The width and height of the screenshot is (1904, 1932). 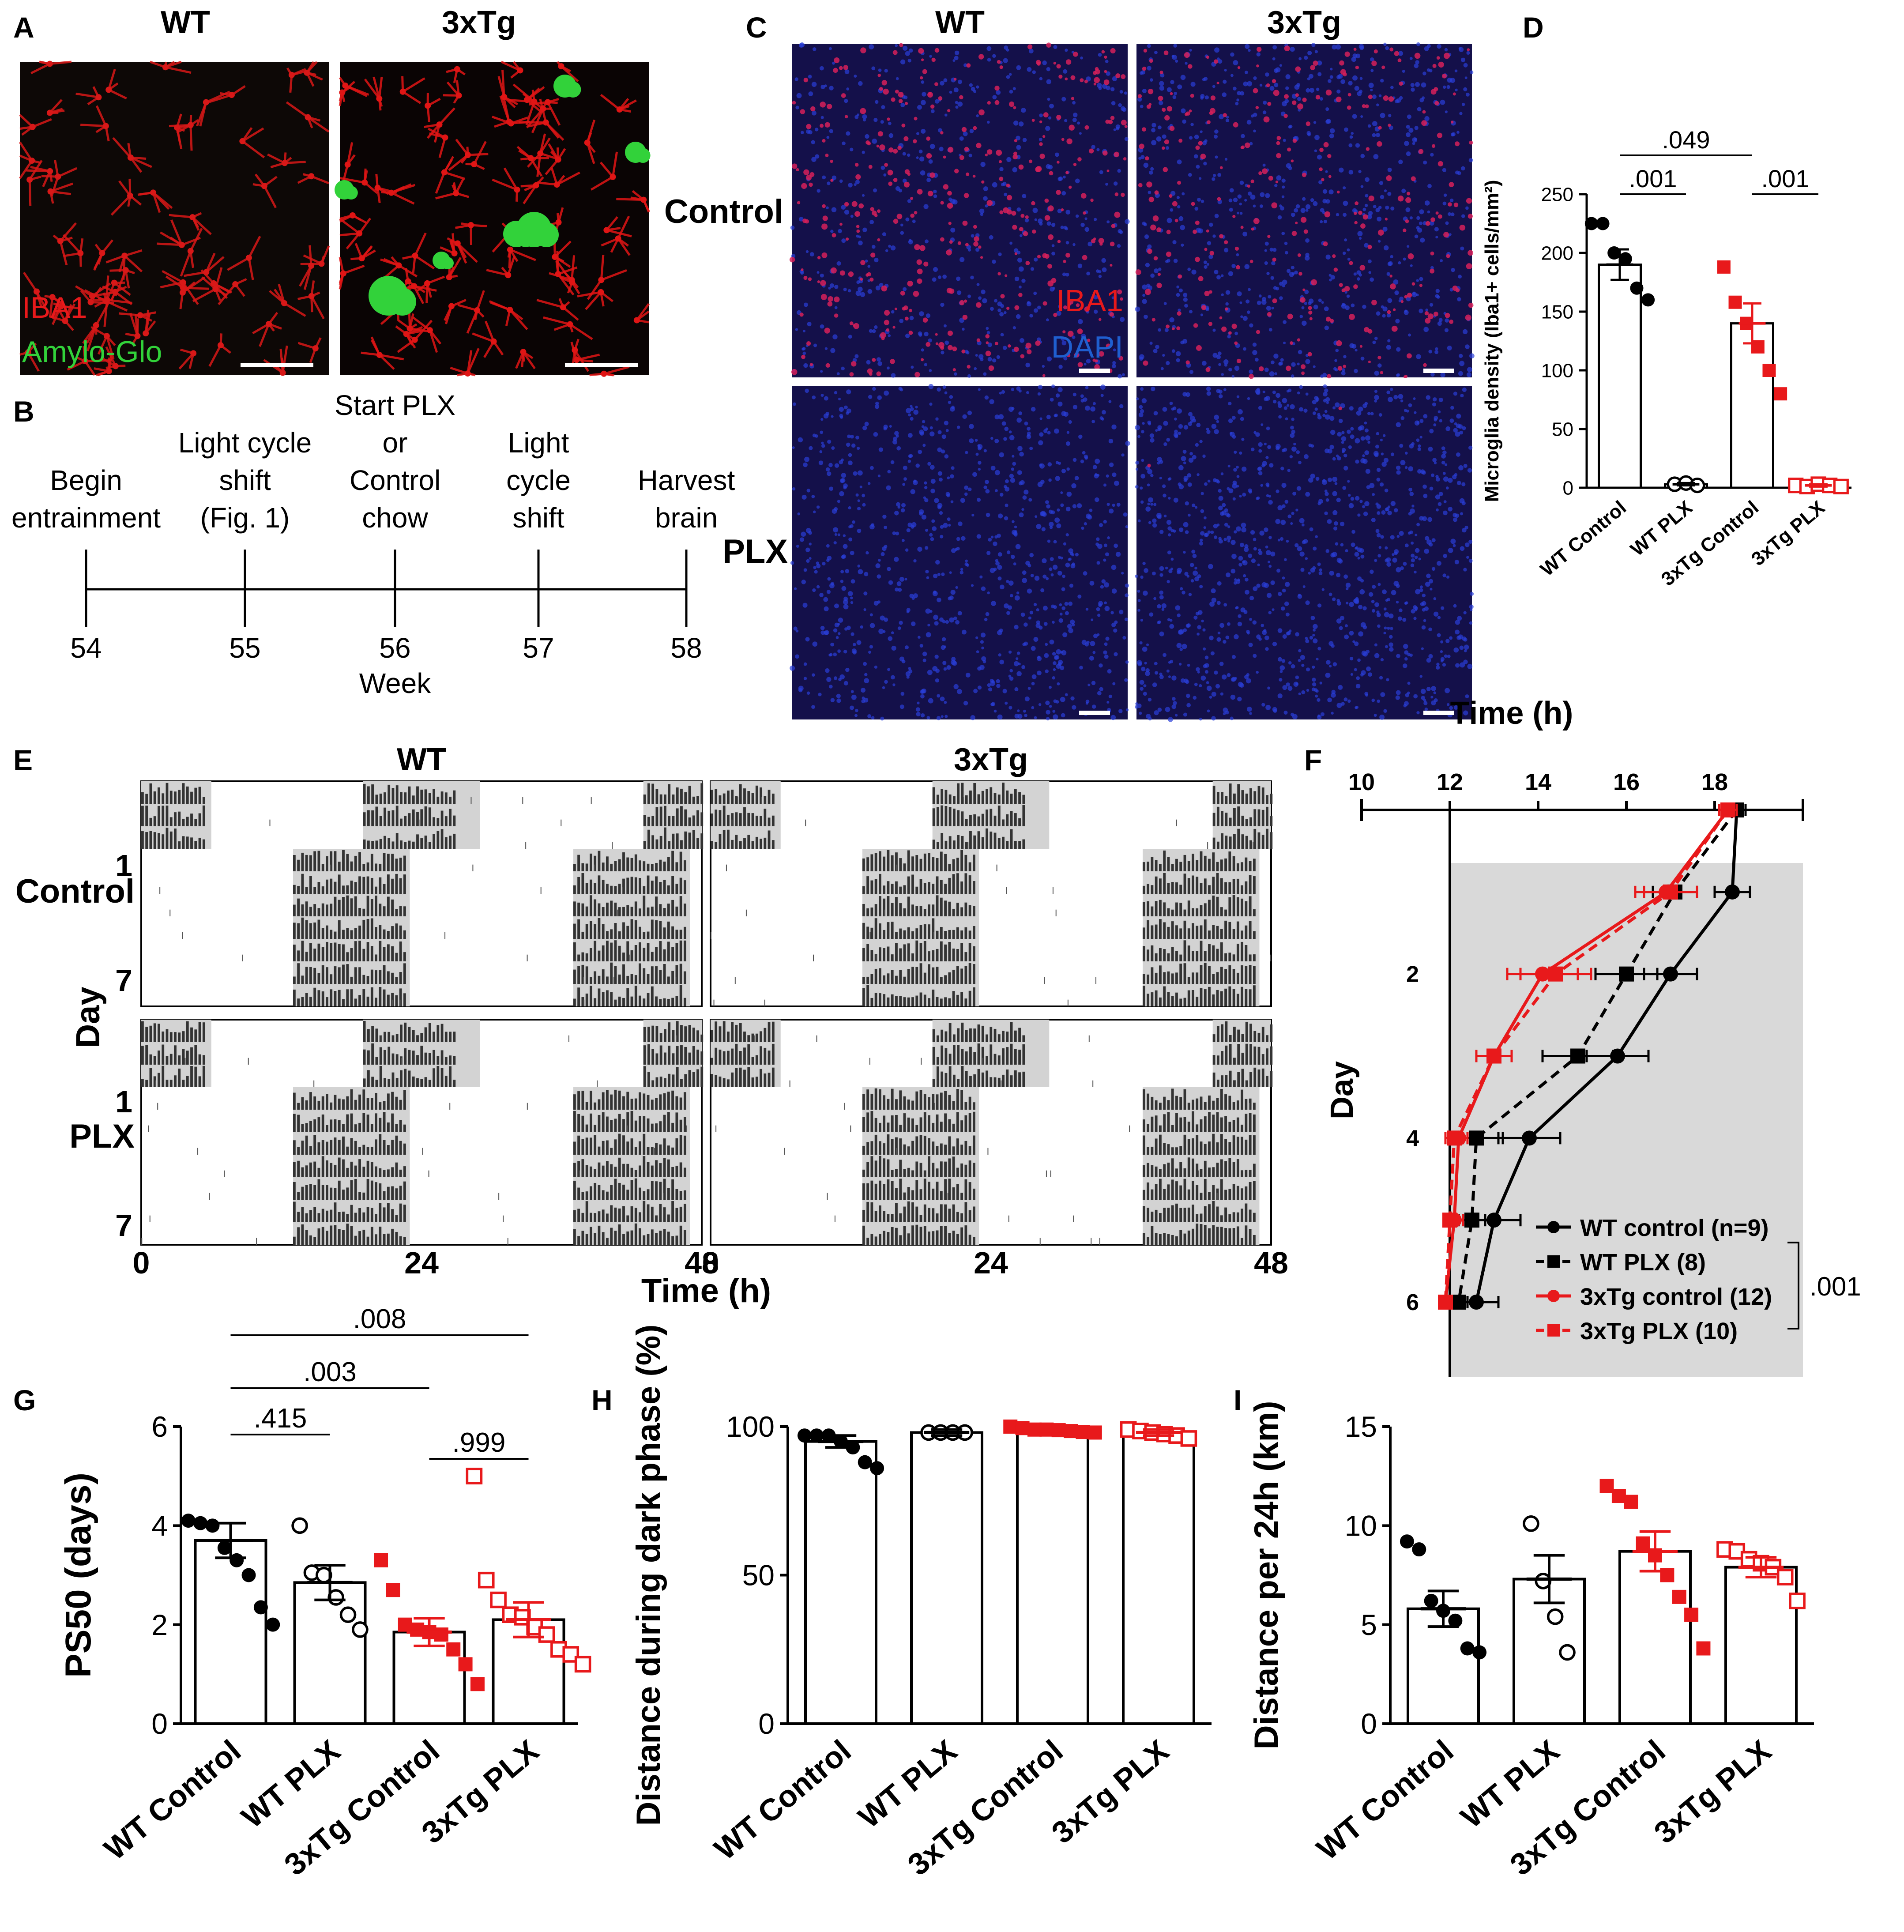 What do you see at coordinates (245, 518) in the screenshot?
I see `timeline-event-label: (Fig. 1)` at bounding box center [245, 518].